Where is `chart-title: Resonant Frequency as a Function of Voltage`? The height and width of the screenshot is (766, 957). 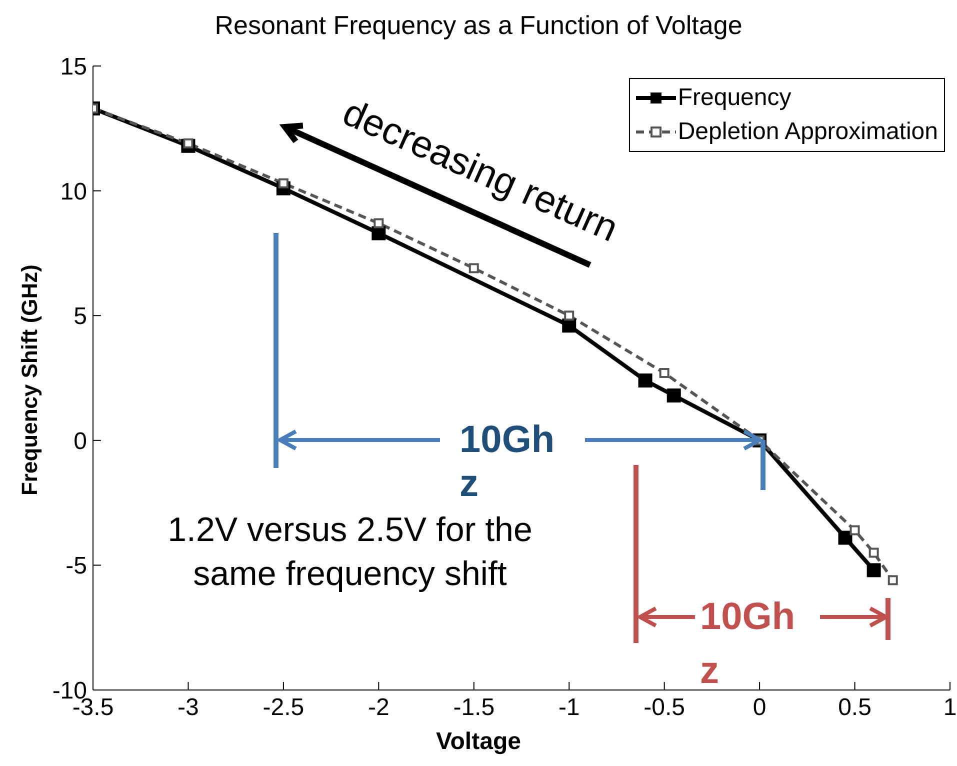
chart-title: Resonant Frequency as a Function of Voltage is located at coordinates (479, 25).